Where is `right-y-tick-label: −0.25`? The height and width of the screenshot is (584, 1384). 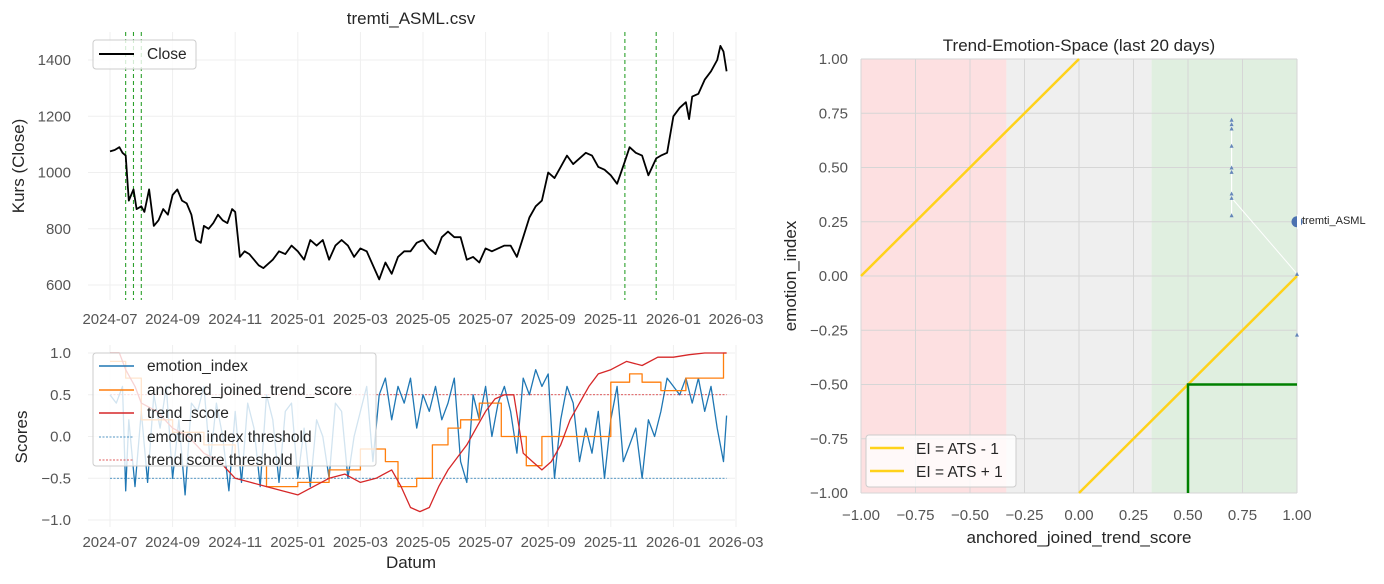 right-y-tick-label: −0.25 is located at coordinates (829, 330).